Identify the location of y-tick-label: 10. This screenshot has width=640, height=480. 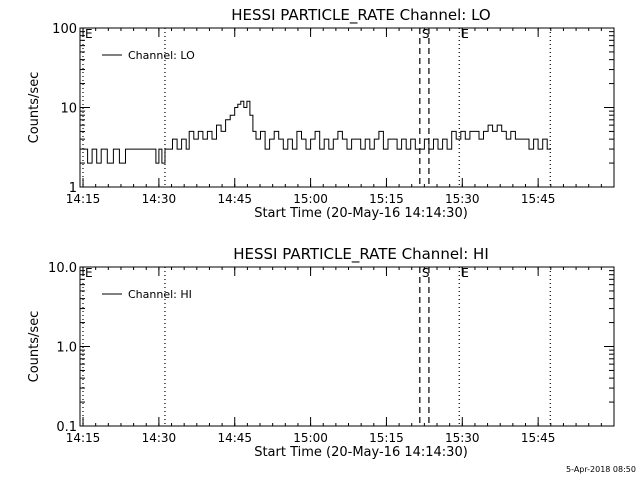
(68, 109).